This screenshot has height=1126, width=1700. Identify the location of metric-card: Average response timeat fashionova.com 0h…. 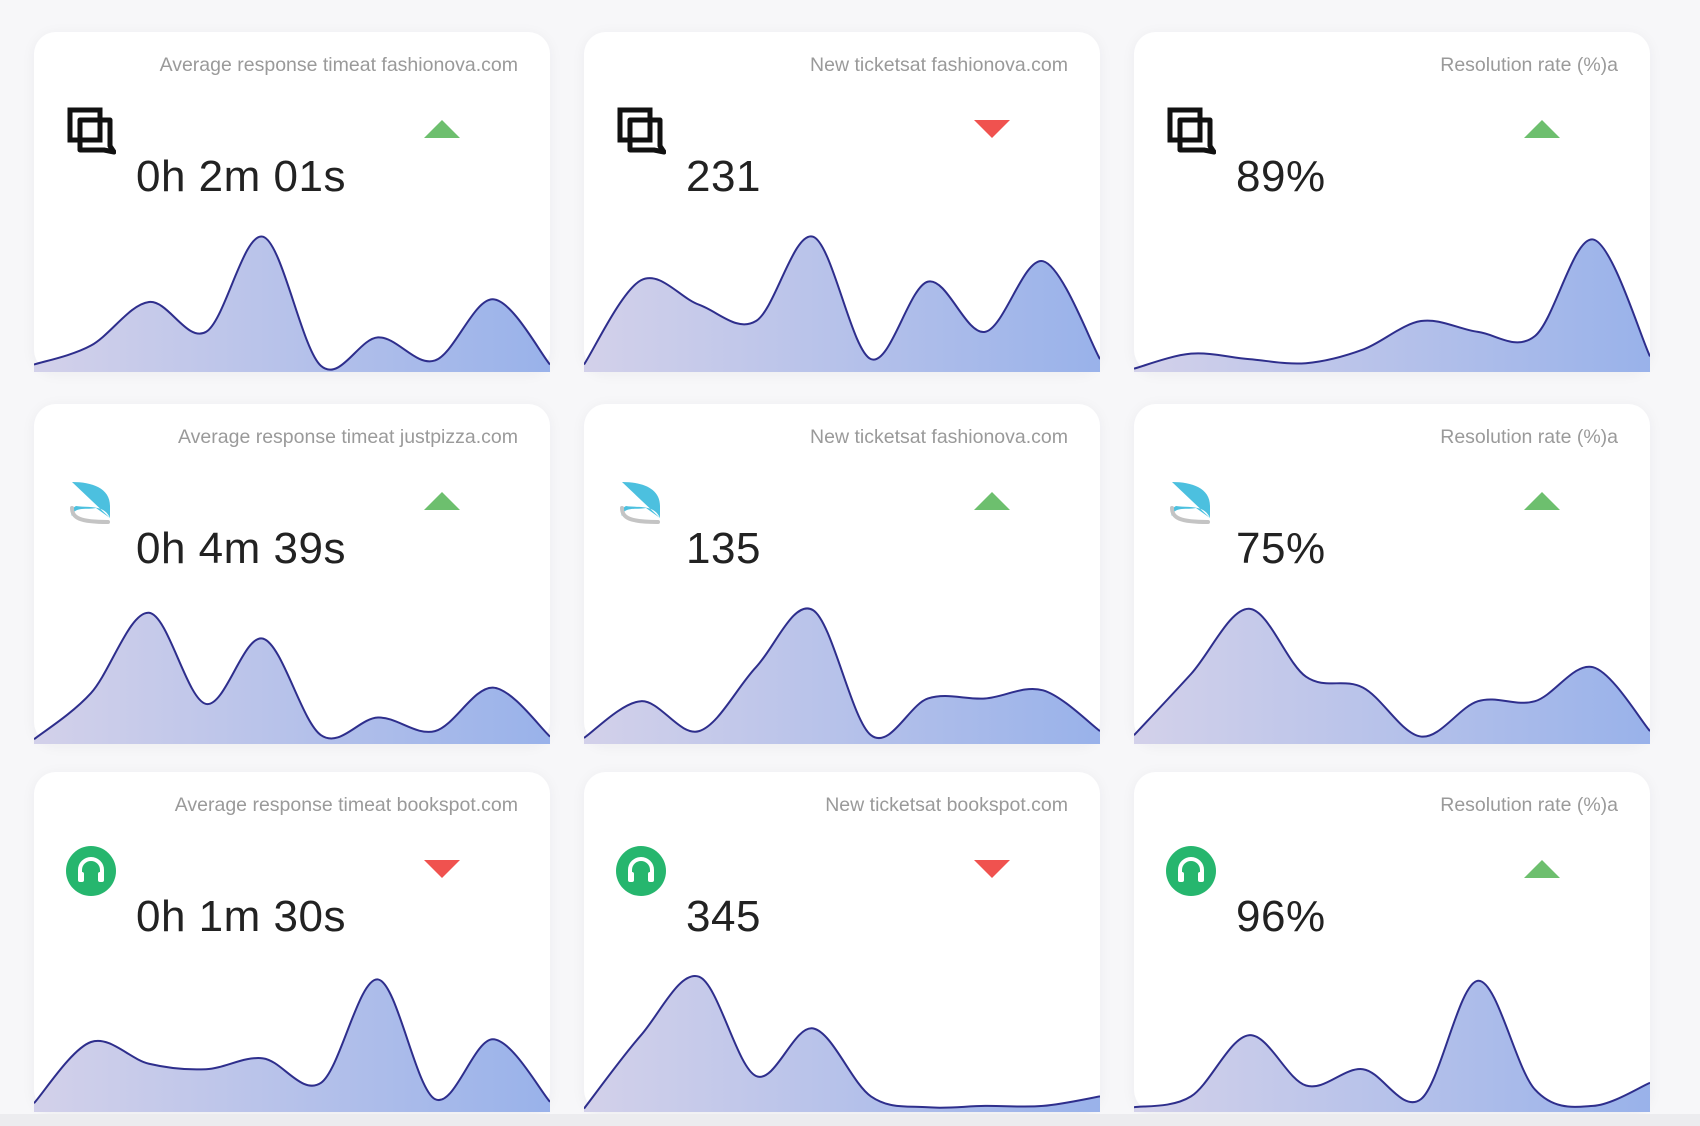
(292, 202).